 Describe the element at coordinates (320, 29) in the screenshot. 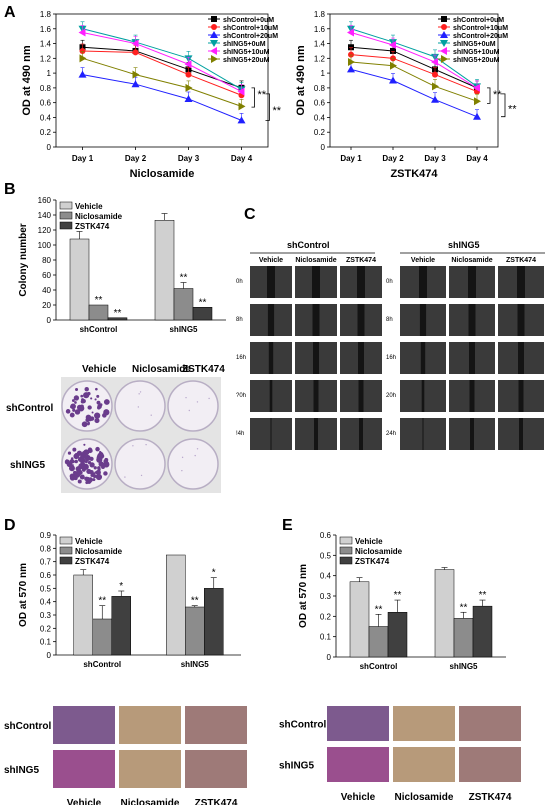

I see `y-tick-label: 1.6` at that location.